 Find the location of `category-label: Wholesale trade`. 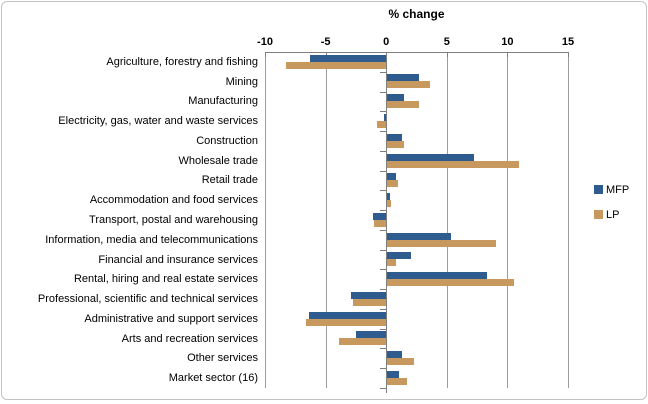

category-label: Wholesale trade is located at coordinates (218, 160).